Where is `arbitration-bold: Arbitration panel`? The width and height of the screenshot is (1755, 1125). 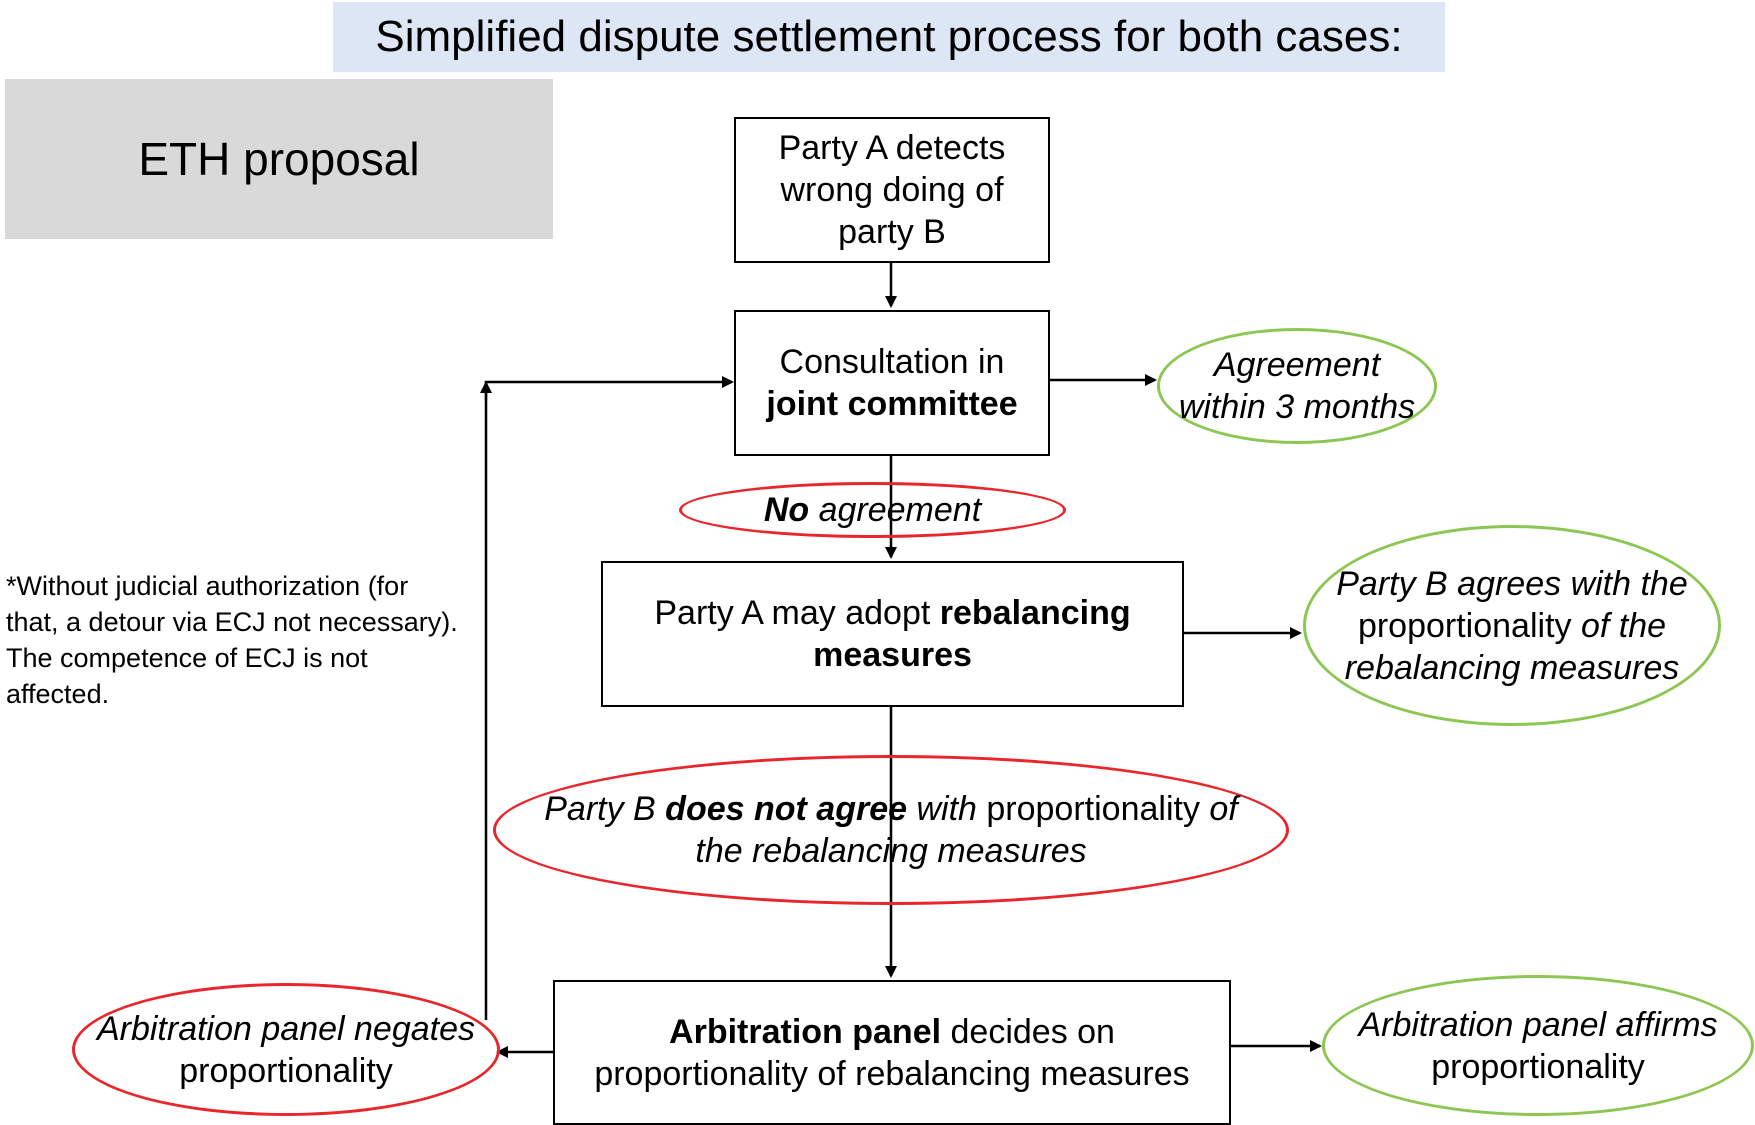
arbitration-bold: Arbitration panel is located at coordinates (805, 1031).